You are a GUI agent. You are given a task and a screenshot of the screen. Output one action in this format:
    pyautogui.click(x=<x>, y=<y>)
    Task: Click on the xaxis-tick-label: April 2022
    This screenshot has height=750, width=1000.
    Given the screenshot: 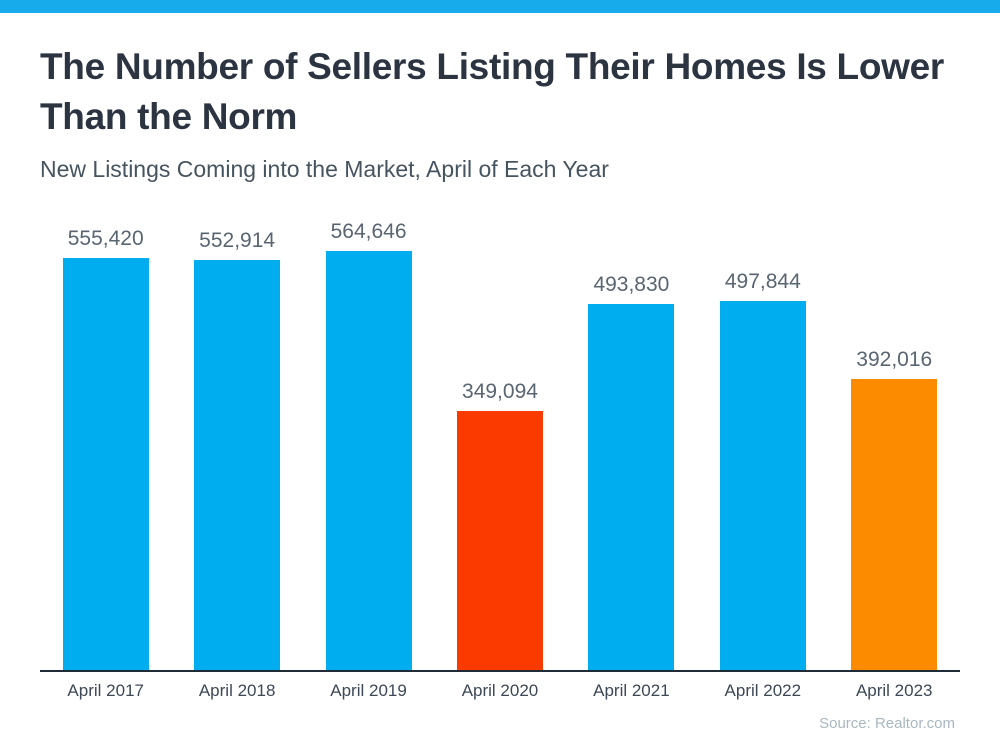 What is the action you would take?
    pyautogui.click(x=763, y=690)
    